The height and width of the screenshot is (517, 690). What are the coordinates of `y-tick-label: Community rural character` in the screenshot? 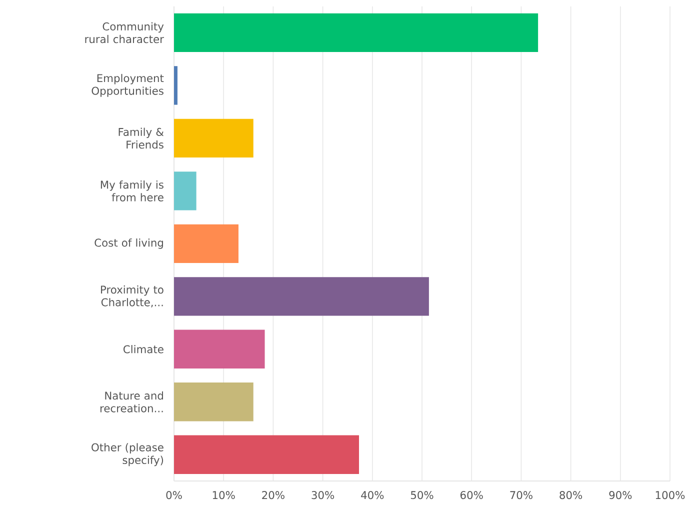 It's located at (124, 33).